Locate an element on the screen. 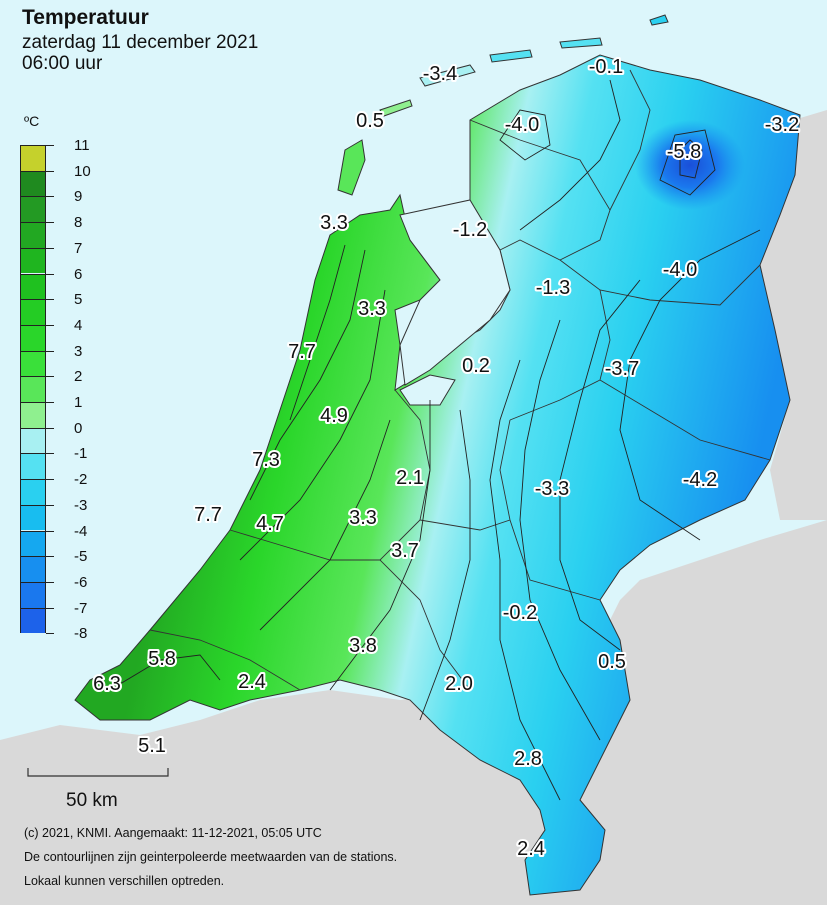  island-terschelling is located at coordinates (447, 75).